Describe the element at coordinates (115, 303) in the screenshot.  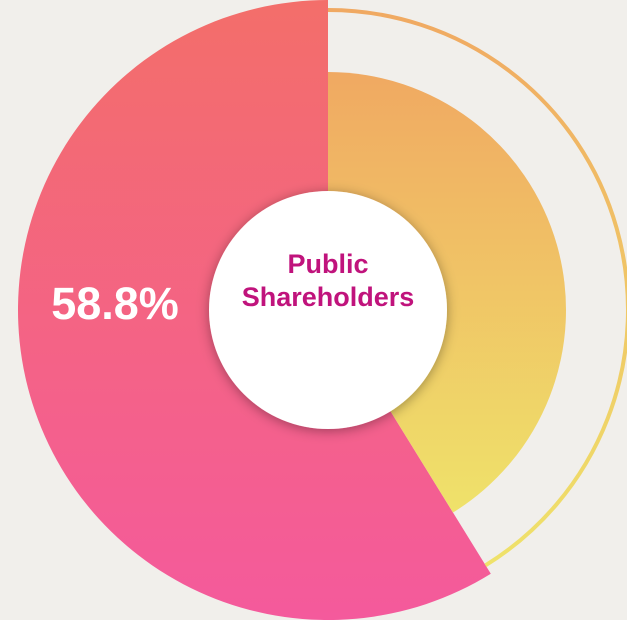
I see `value-label: 58.8%` at that location.